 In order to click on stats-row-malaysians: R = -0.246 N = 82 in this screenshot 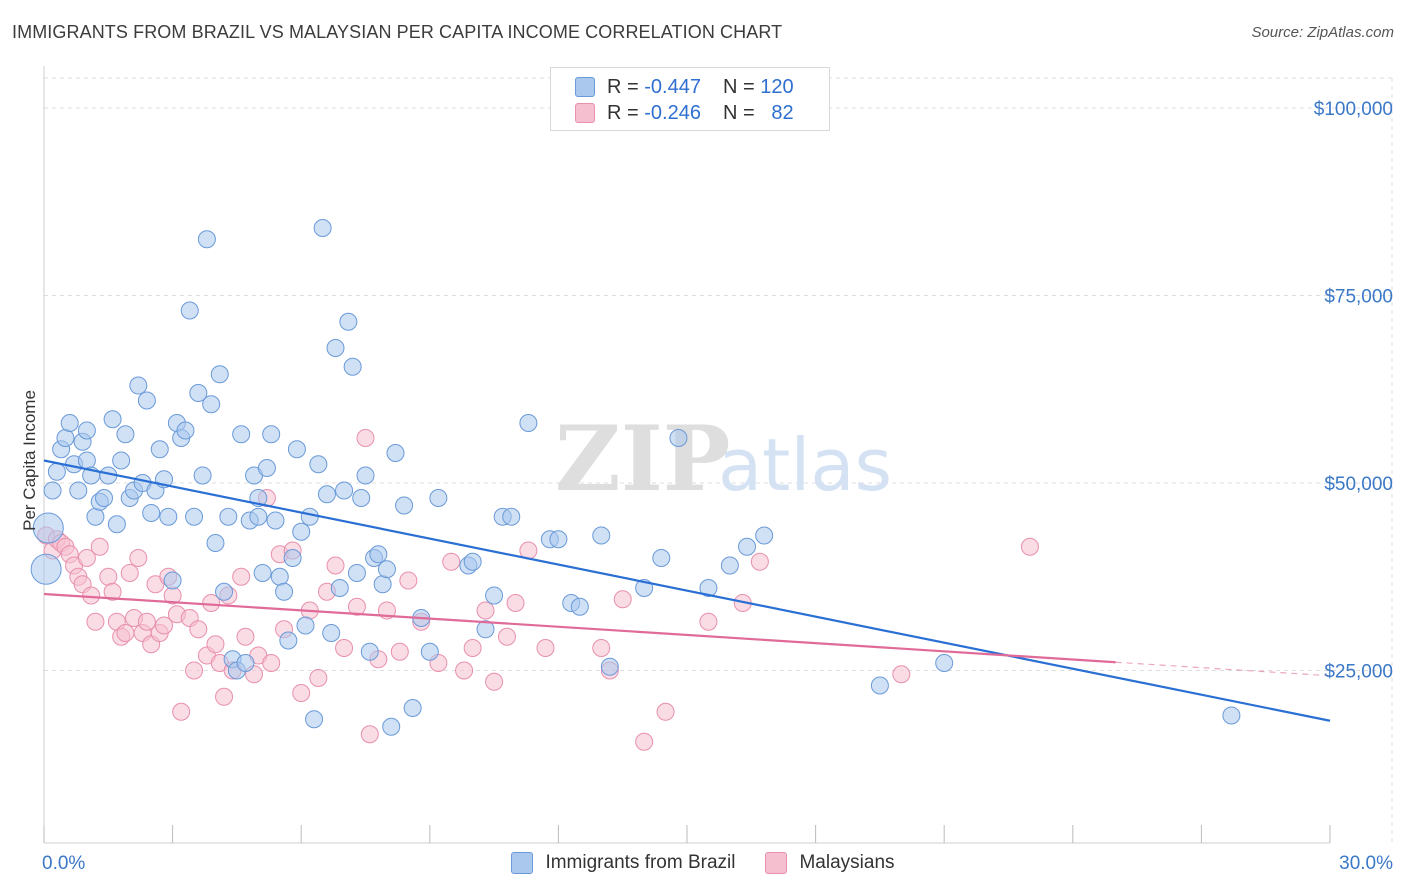, I will do `click(684, 113)`.